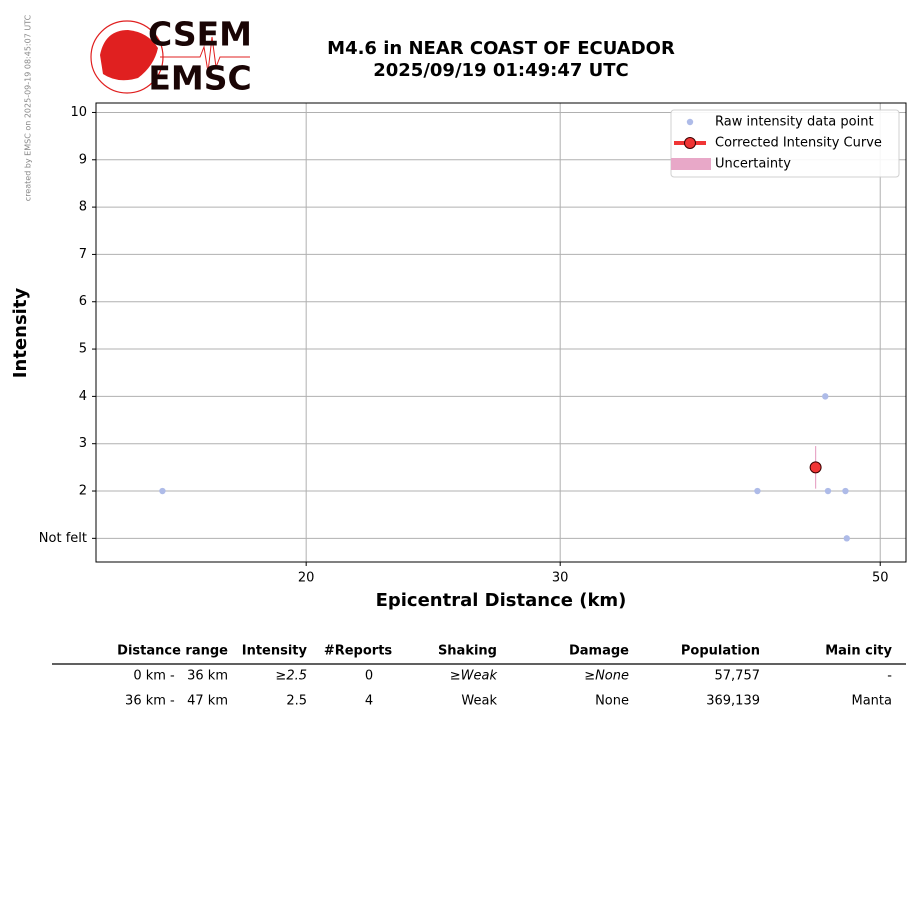 The width and height of the screenshot is (915, 905). What do you see at coordinates (606, 676) in the screenshot?
I see `table-cell: ≥None` at bounding box center [606, 676].